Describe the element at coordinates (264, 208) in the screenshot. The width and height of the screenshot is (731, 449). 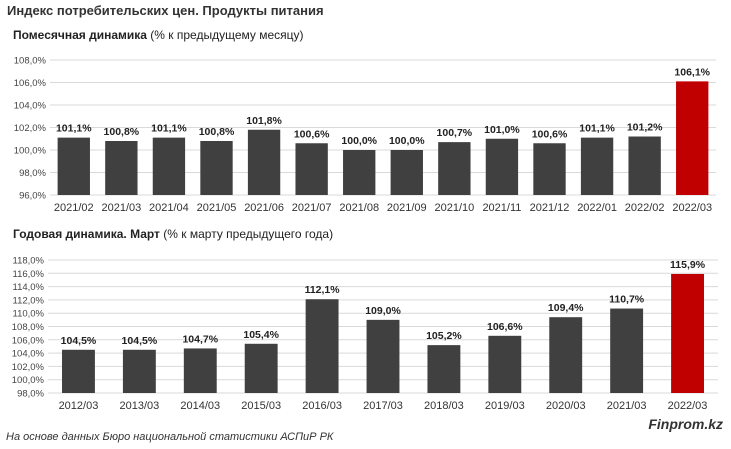
I see `monthly-xtick-label: 2021/06` at that location.